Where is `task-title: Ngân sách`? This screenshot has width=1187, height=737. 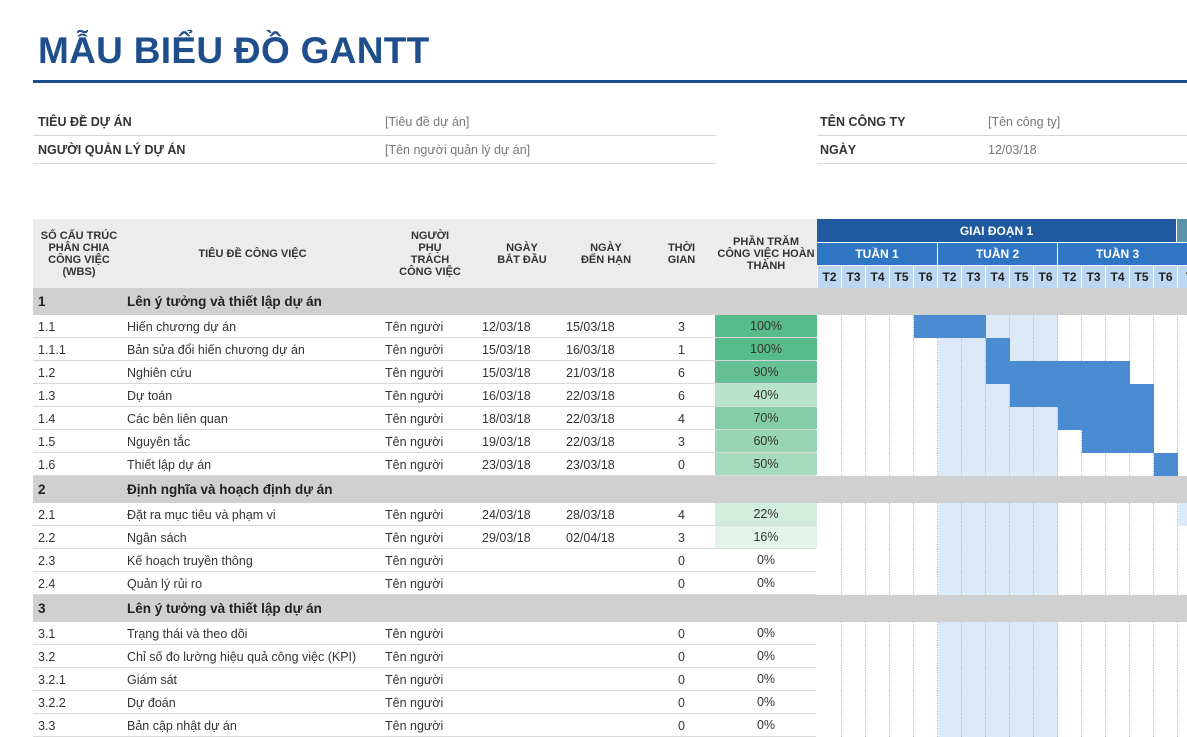 task-title: Ngân sách is located at coordinates (157, 537).